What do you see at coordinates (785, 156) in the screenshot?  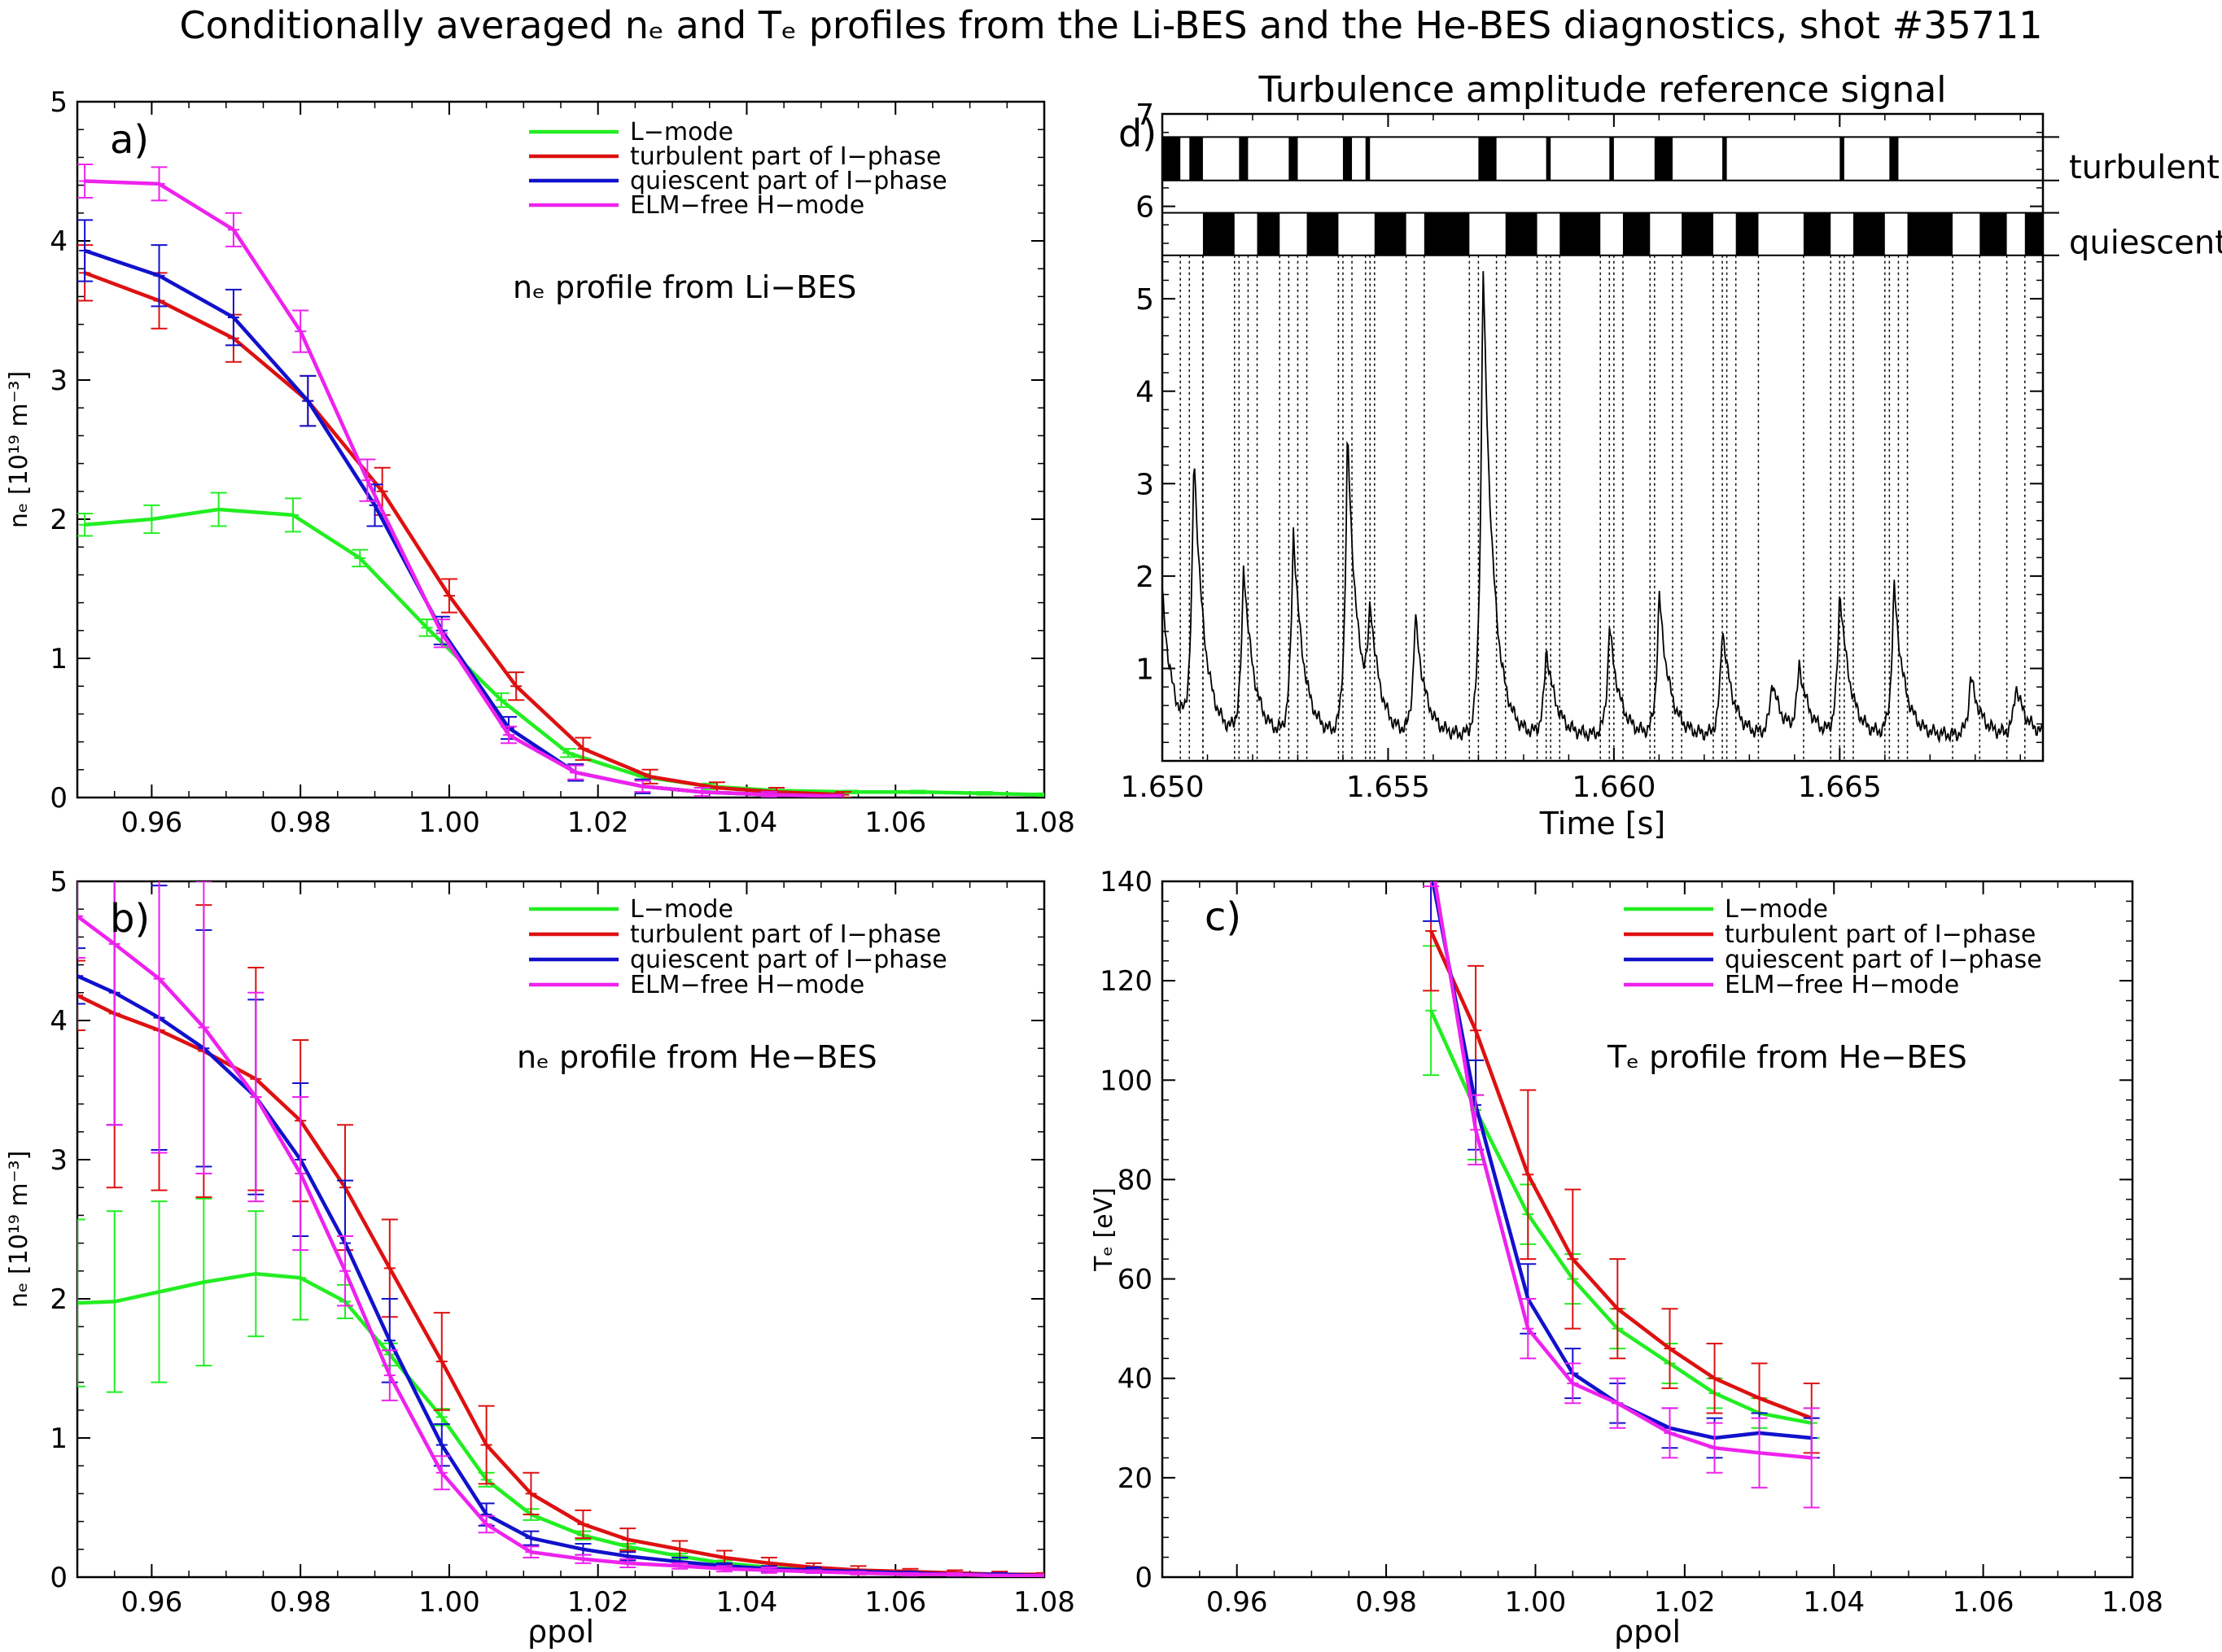 I see `legend-label: turbulent part of I−phase` at bounding box center [785, 156].